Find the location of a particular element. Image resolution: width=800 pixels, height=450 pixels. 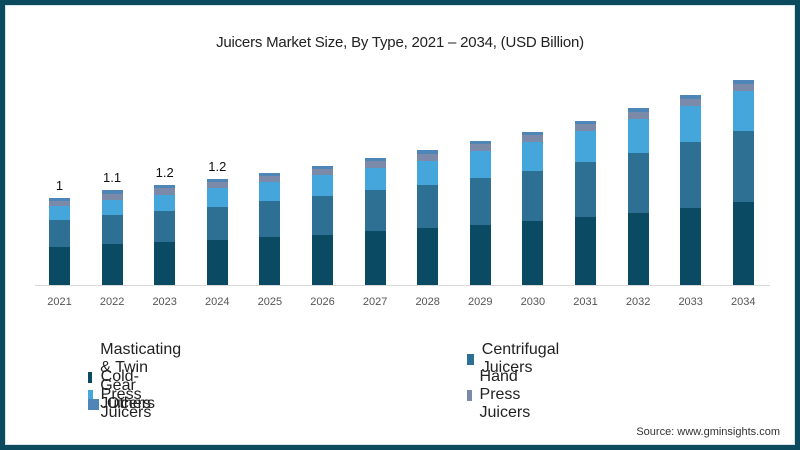

bar-2027 is located at coordinates (375, 221).